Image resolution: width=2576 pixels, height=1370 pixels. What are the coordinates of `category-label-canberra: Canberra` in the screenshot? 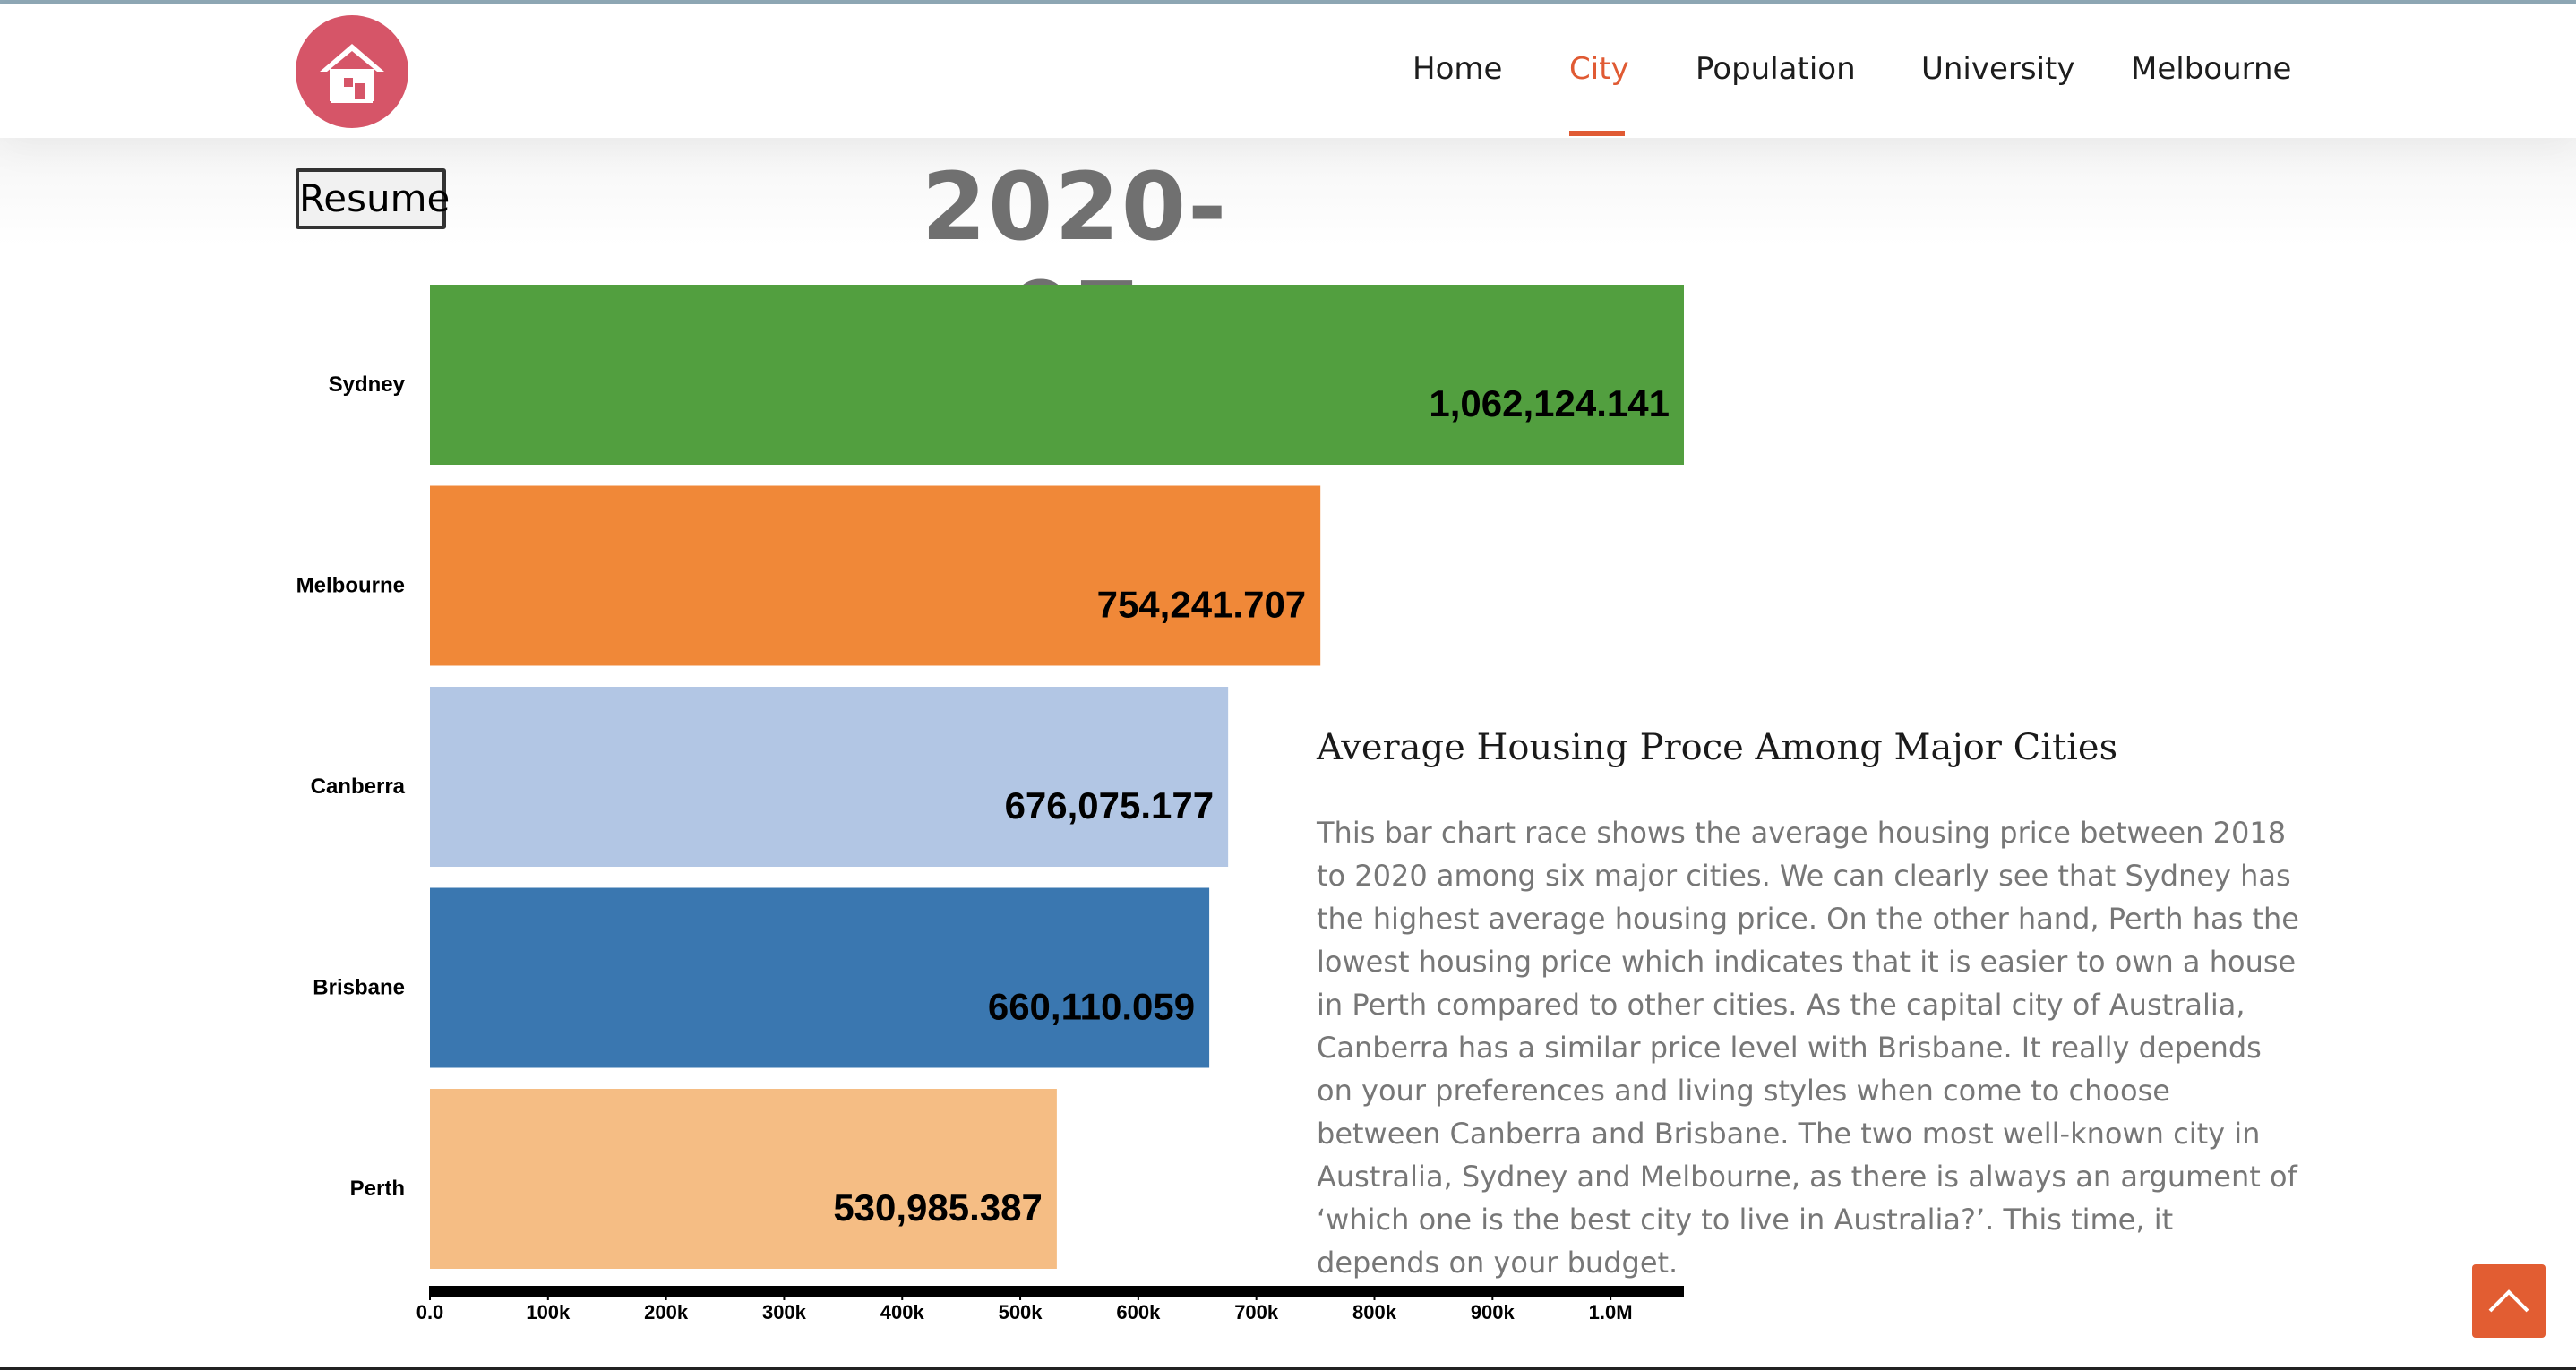 It's located at (358, 787).